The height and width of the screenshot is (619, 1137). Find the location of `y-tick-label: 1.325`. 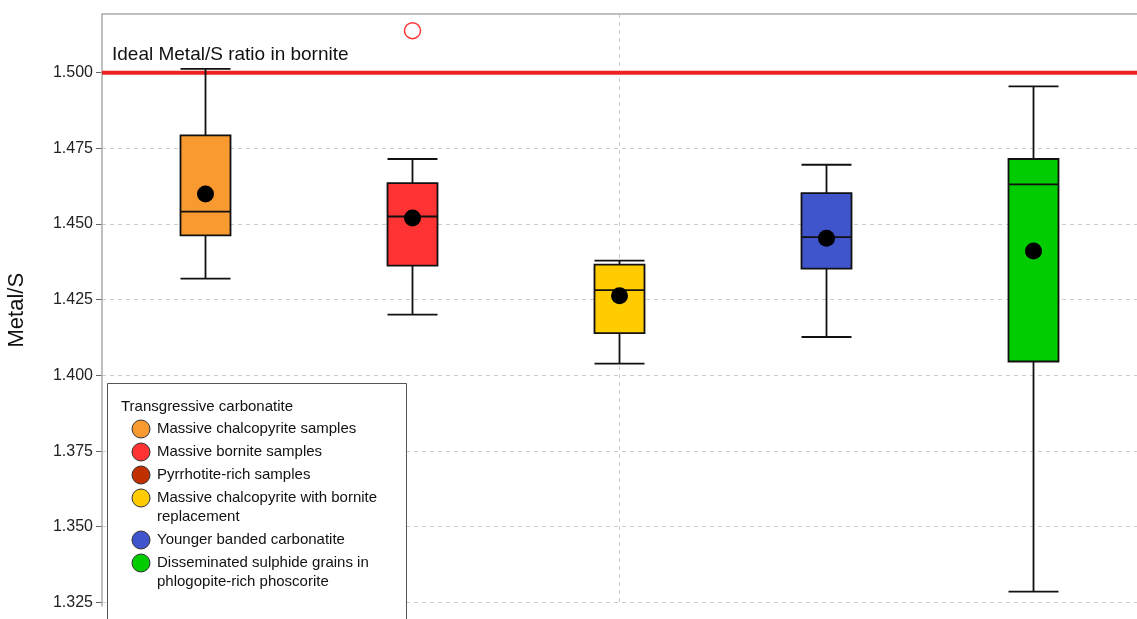

y-tick-label: 1.325 is located at coordinates (73, 601).